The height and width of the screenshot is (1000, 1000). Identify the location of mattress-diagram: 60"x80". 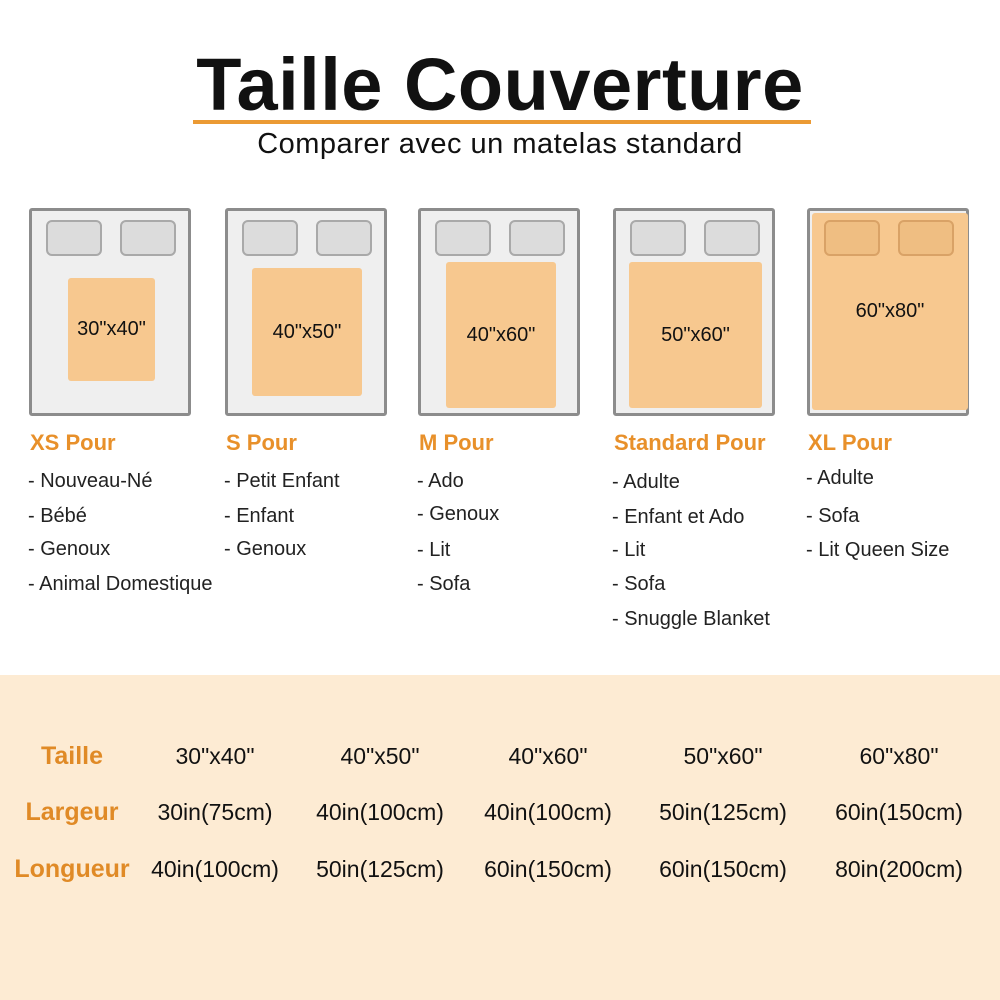
(888, 312).